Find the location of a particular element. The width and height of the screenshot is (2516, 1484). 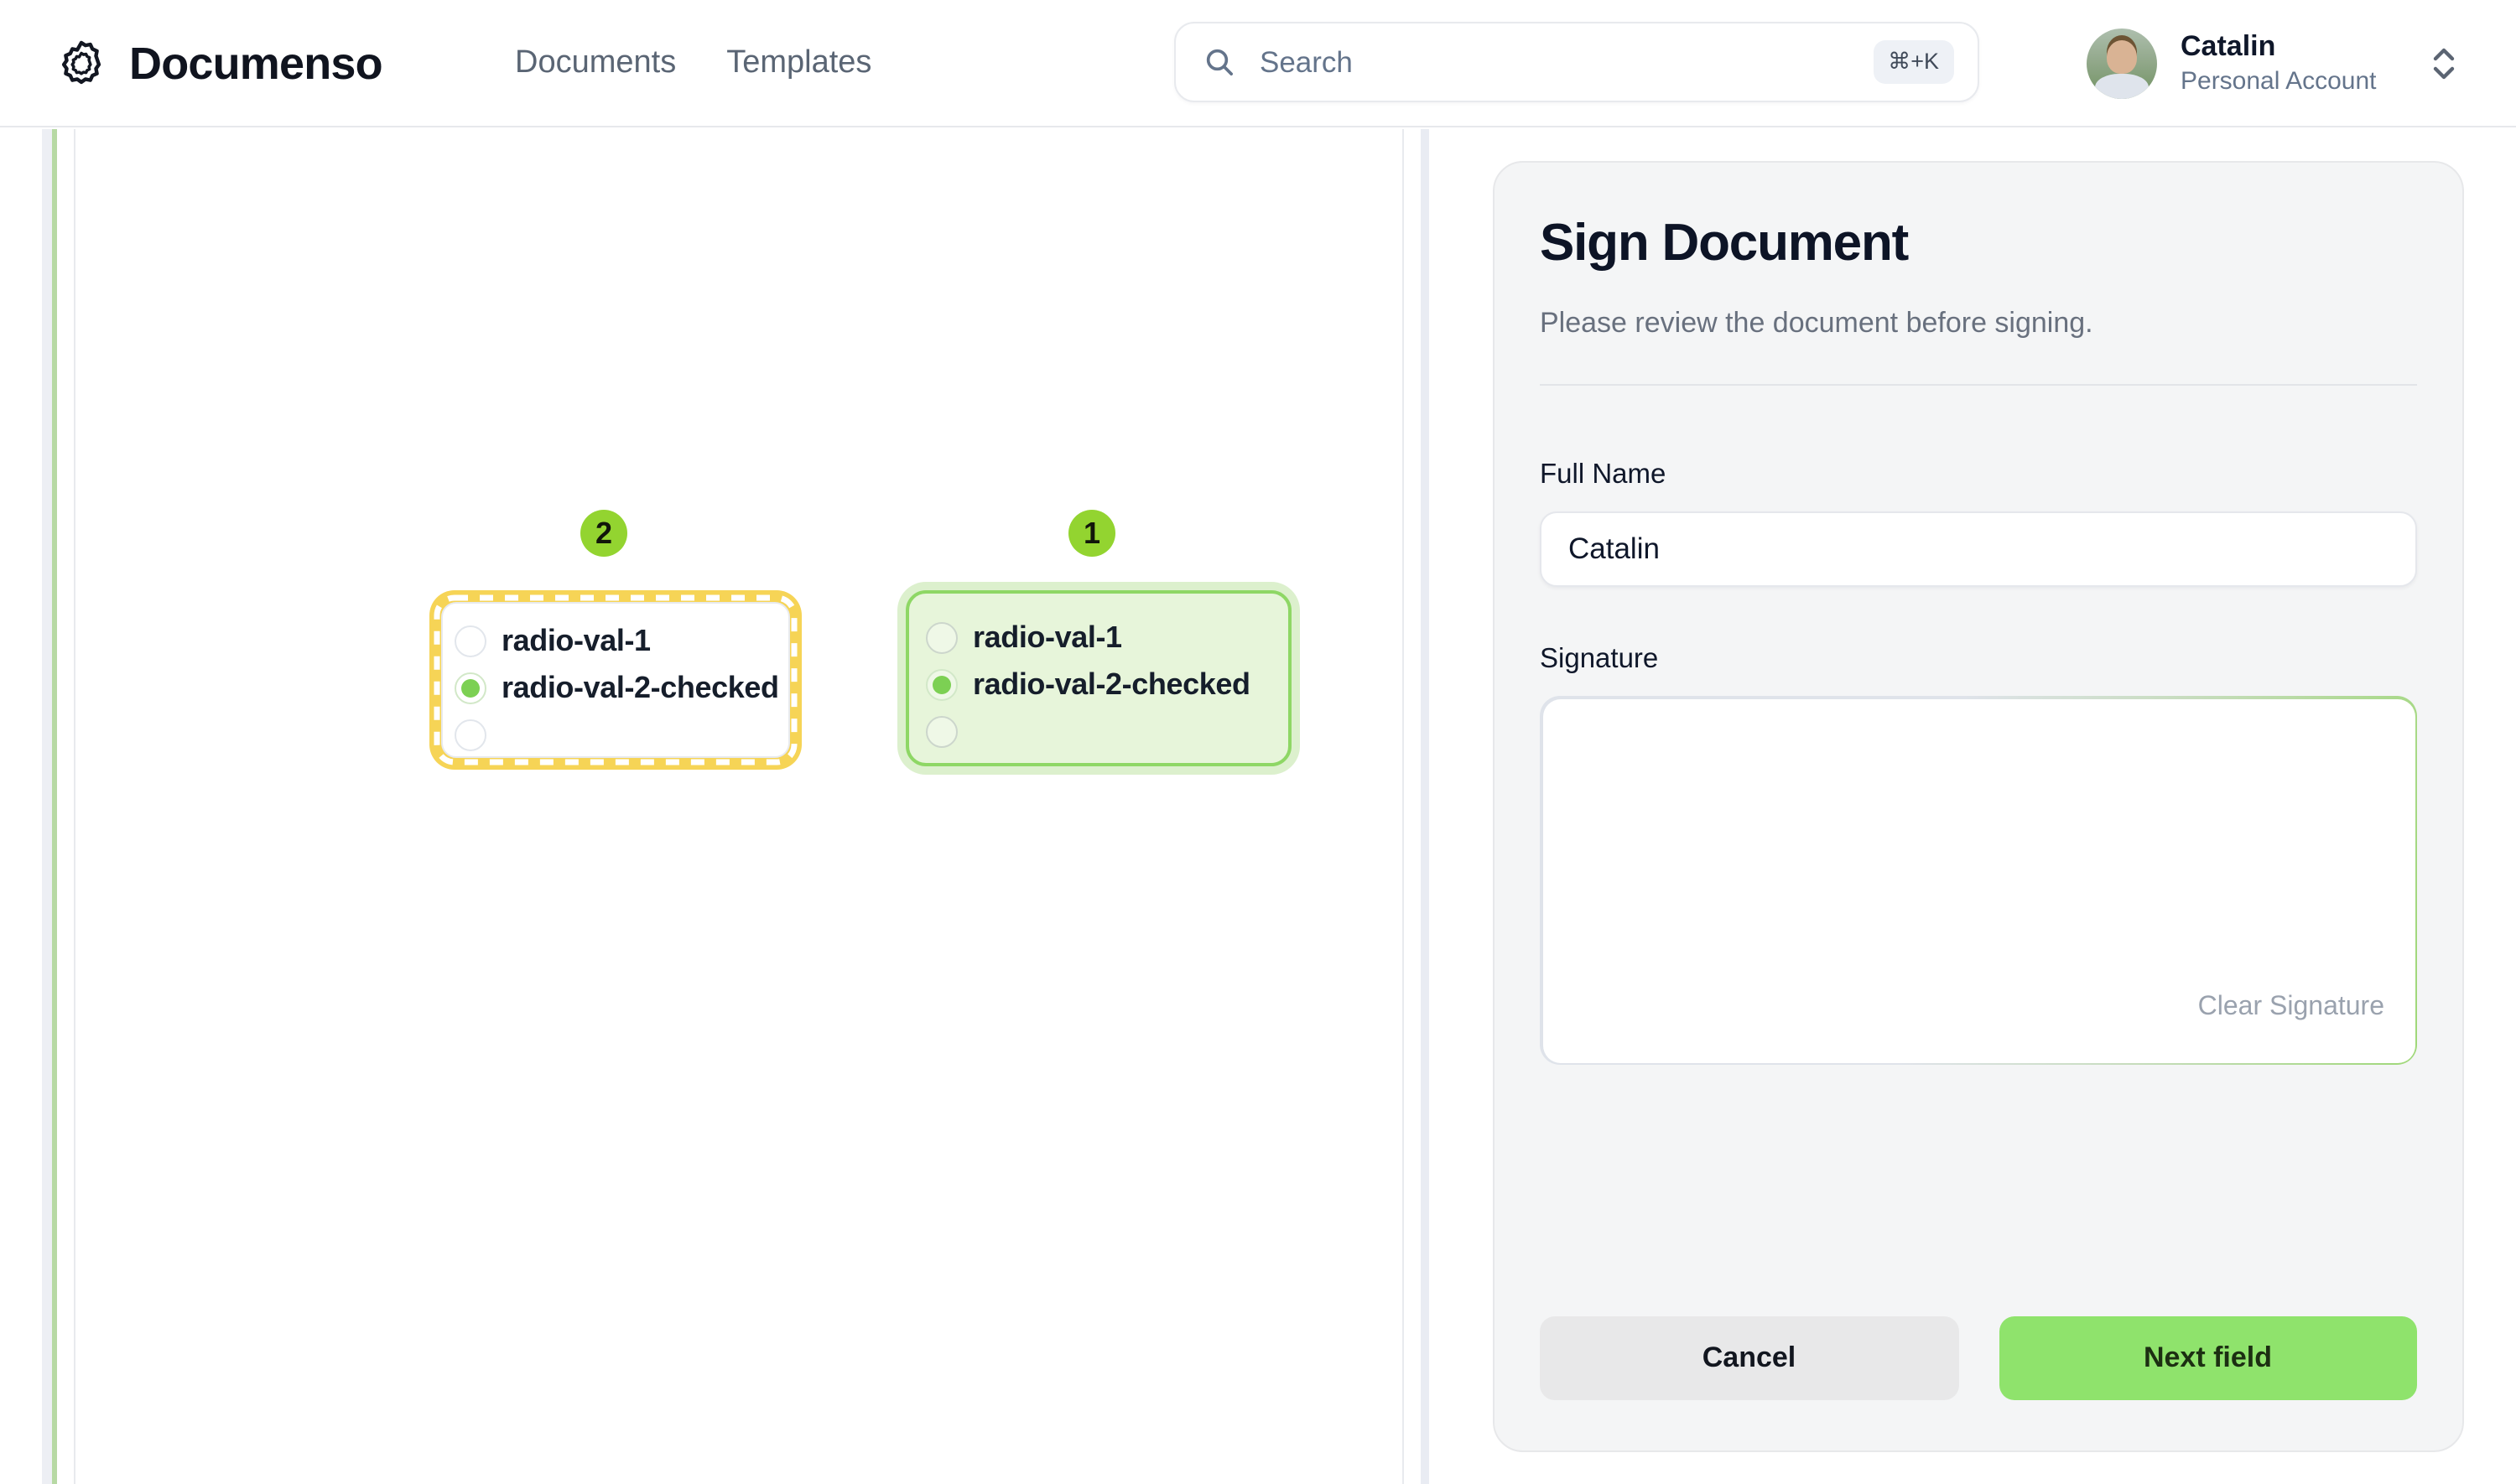

documenso-logo-icon is located at coordinates (81, 61).